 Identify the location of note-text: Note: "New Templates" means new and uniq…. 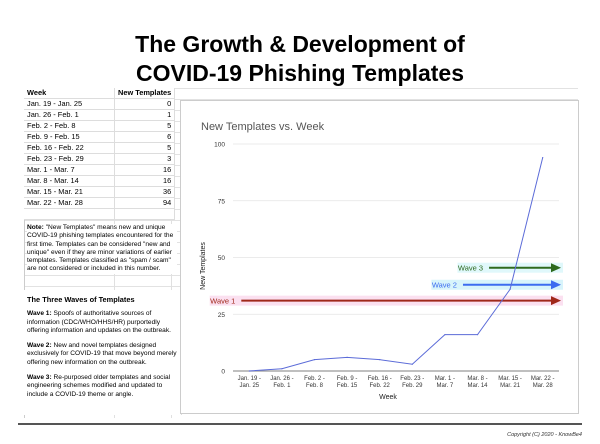
(102, 249).